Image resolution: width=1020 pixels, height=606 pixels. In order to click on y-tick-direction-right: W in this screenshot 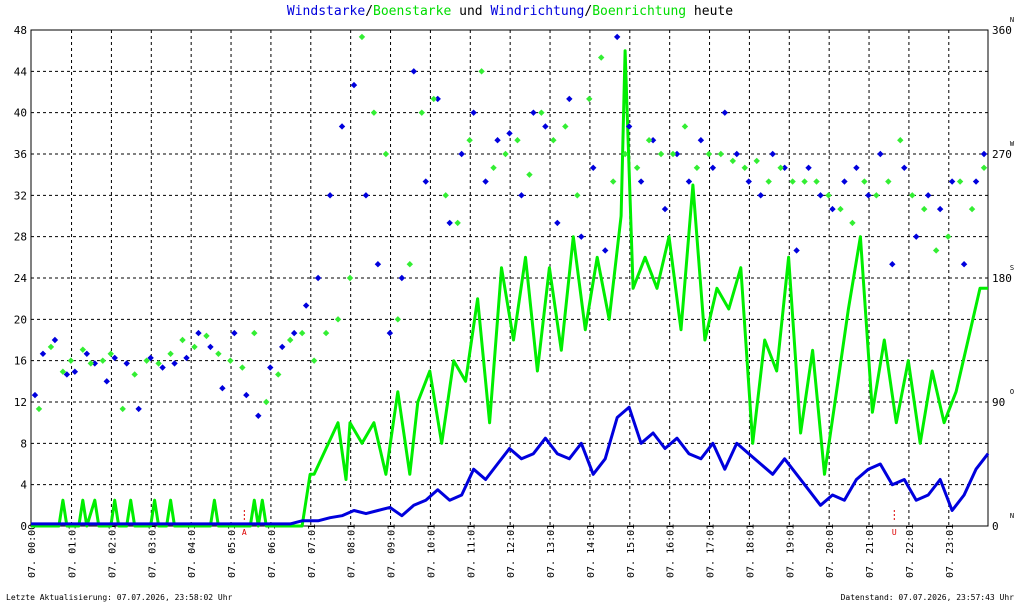, I will do `click(1012, 144)`.